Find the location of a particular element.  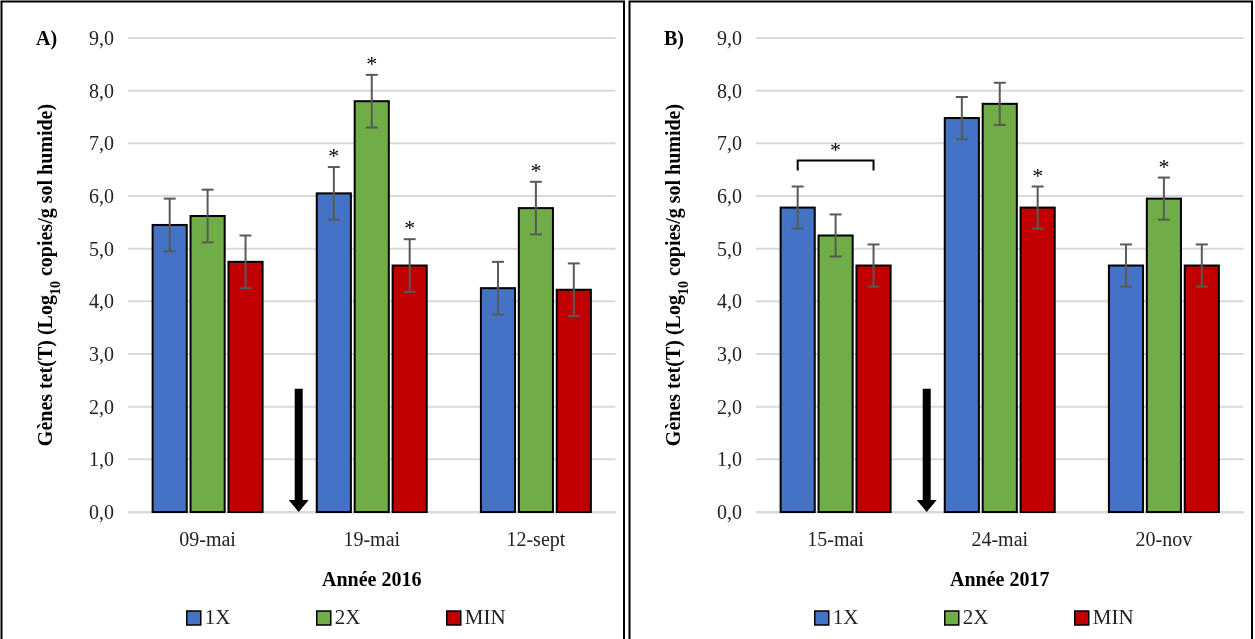

x-tick-label: 12-sept is located at coordinates (536, 540).